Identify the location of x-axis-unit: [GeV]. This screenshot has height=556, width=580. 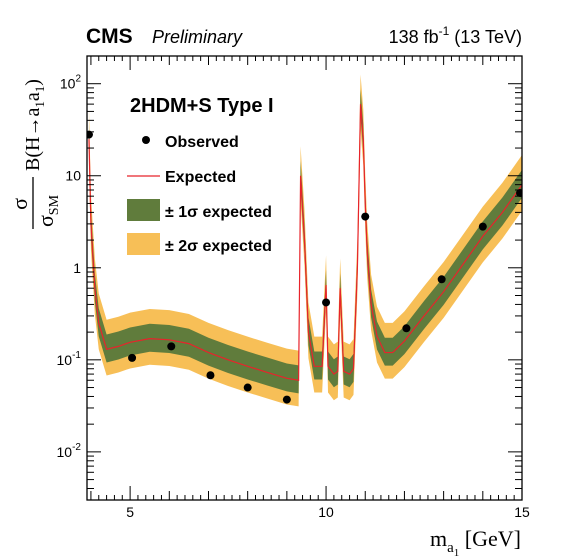
(490, 538).